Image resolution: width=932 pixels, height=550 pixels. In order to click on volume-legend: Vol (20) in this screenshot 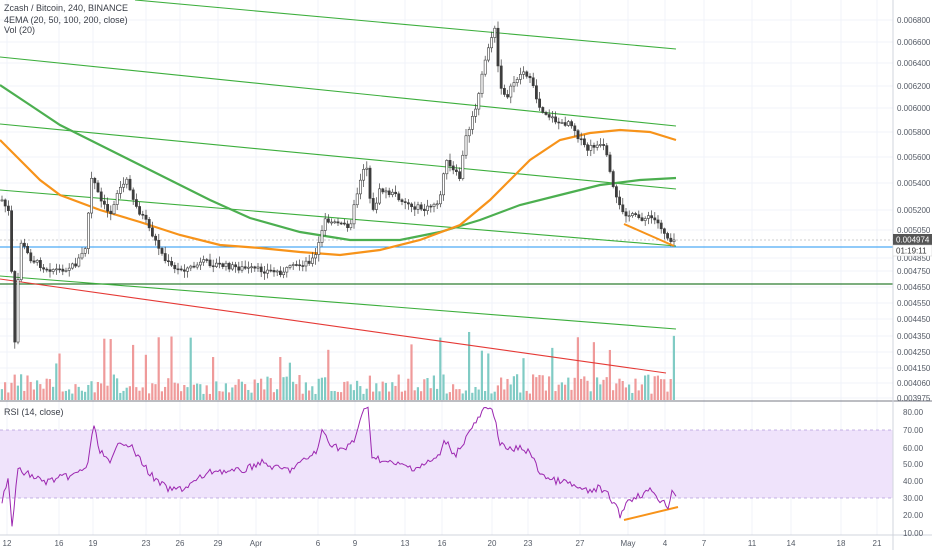, I will do `click(20, 30)`.